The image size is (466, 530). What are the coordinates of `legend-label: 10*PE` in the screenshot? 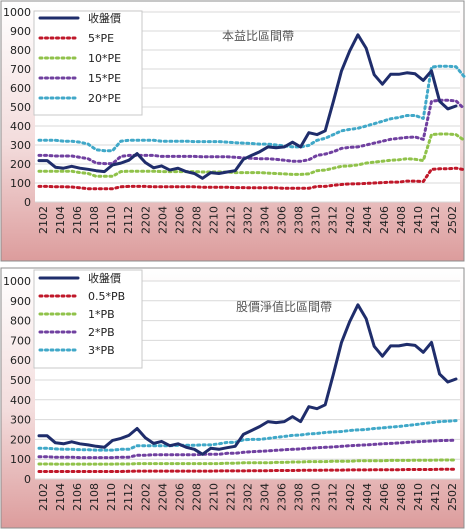 It's located at (104, 58).